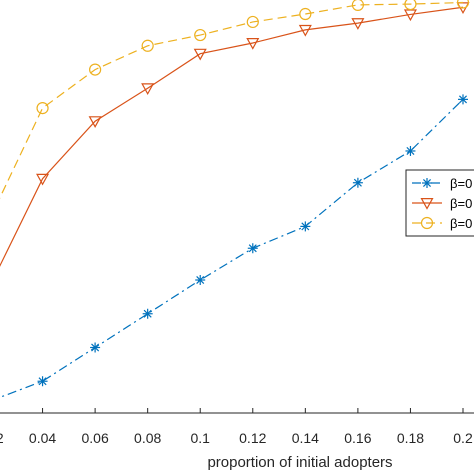 This screenshot has height=474, width=474. I want to click on x-ticks: 0.02 0.04 0.06 0.08 0.1 0.12 0.14 0.16 0.18 0.2, so click(236, 427).